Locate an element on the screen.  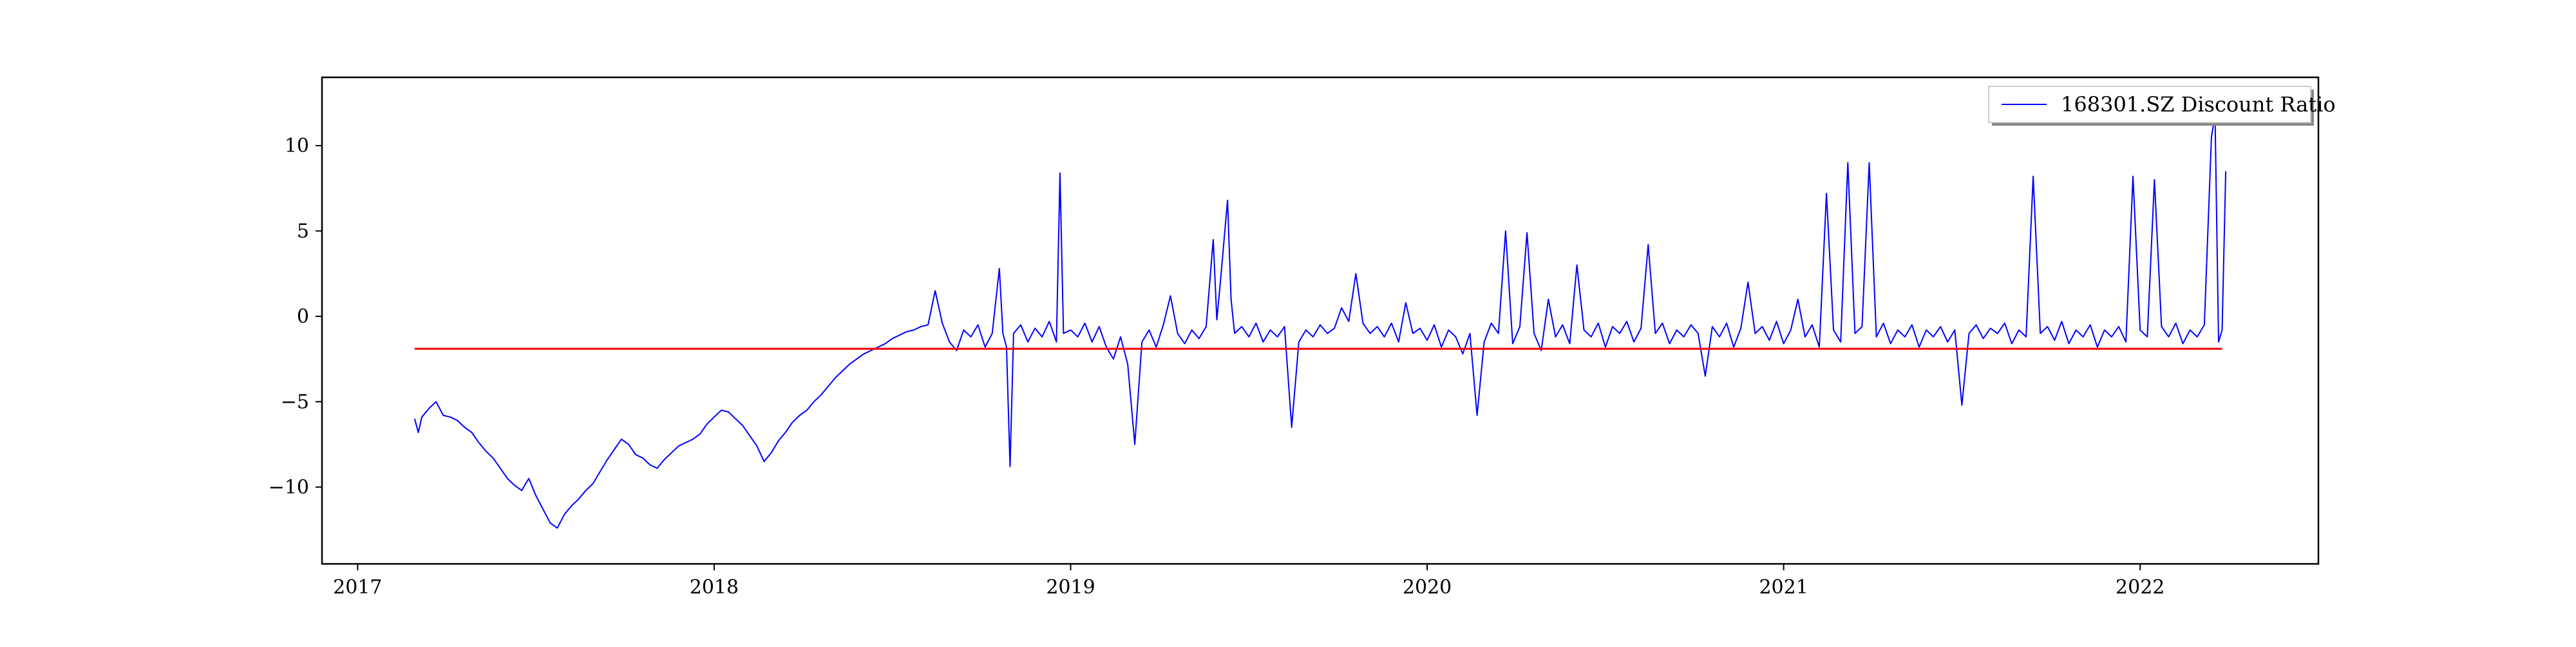
x-tick-label: 2019 is located at coordinates (1070, 587).